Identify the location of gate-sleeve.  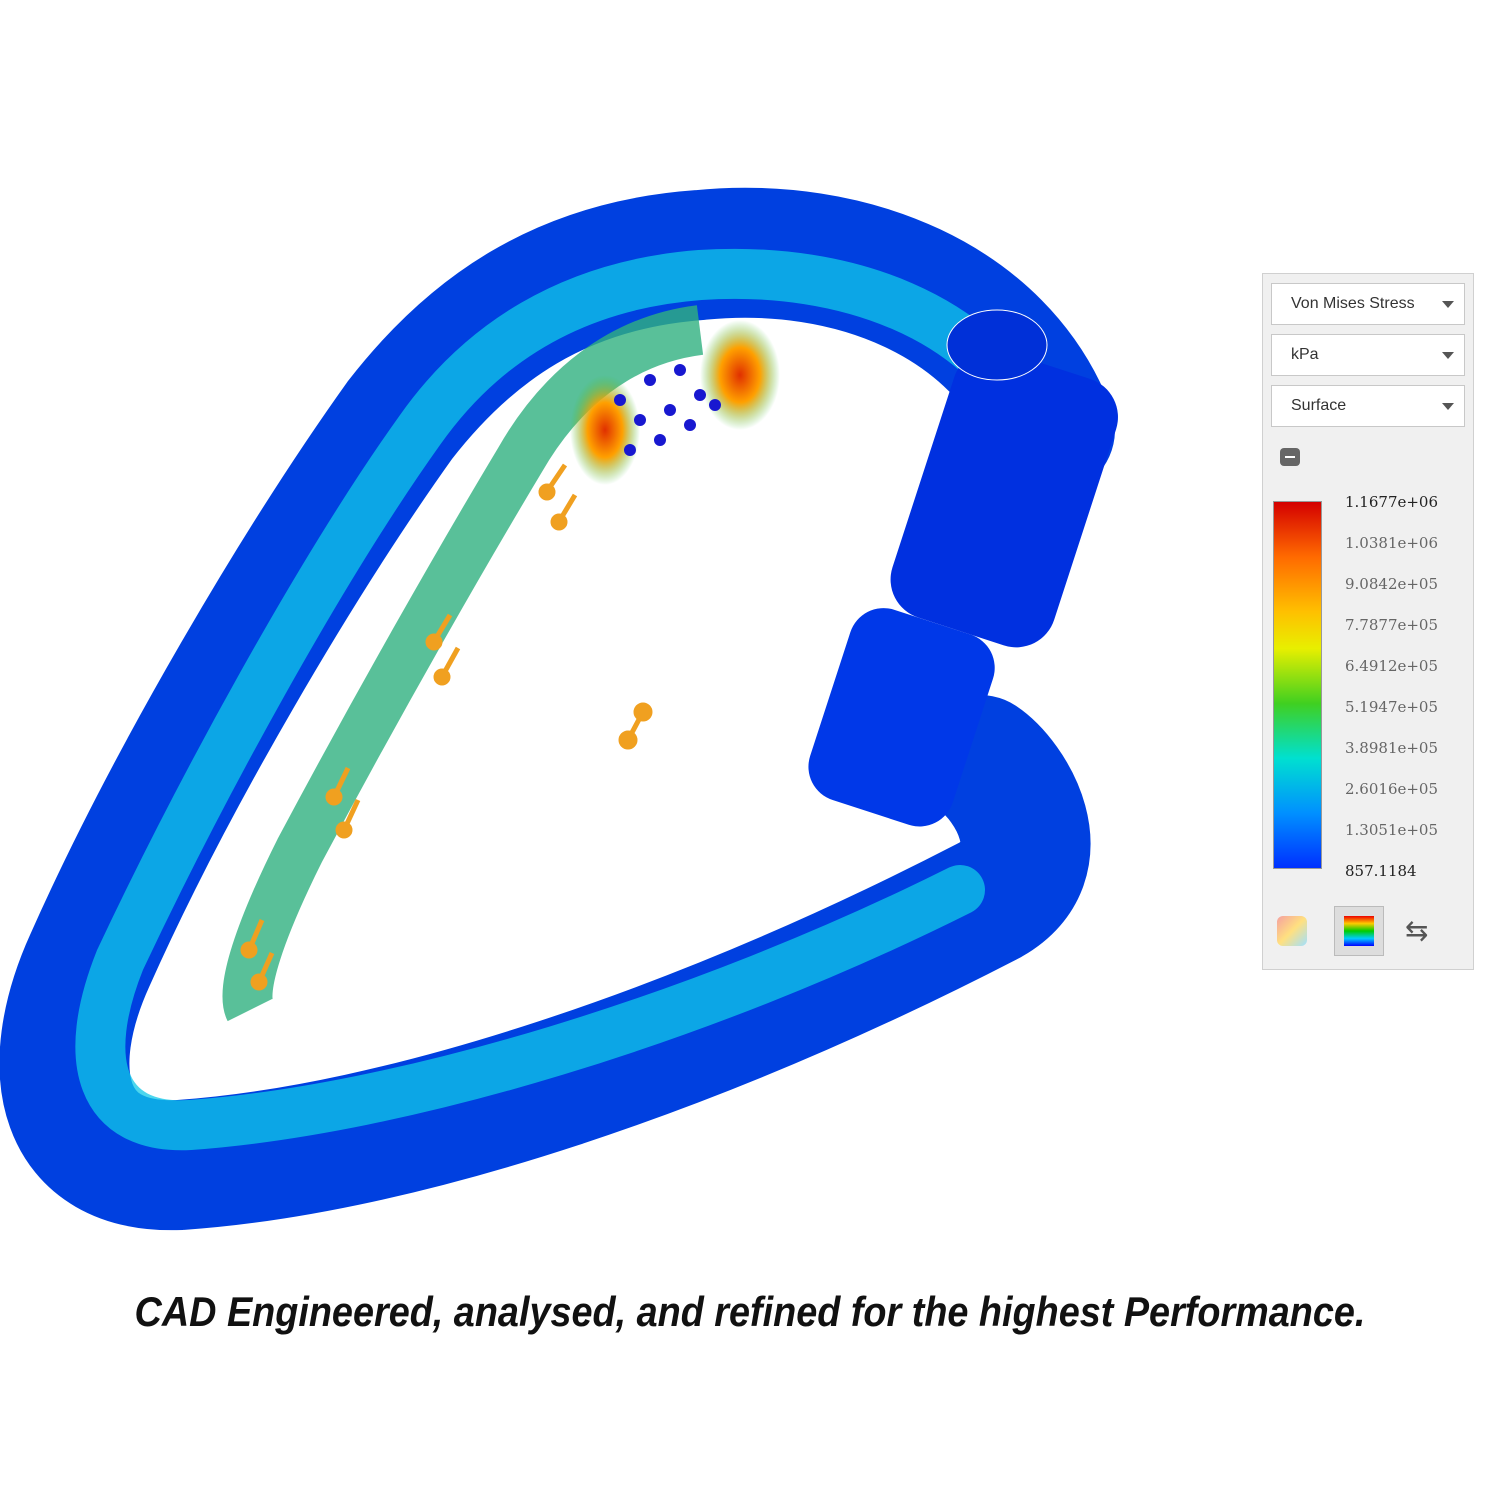
(963, 588).